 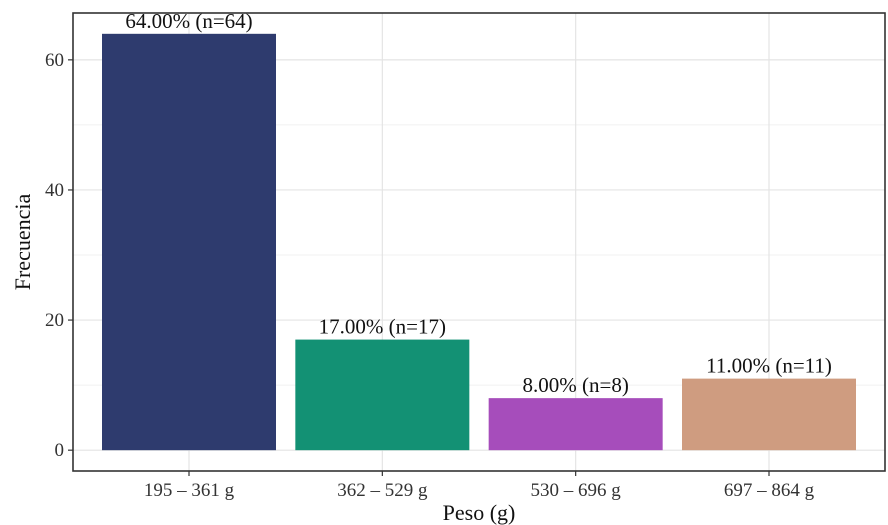 I want to click on x-tick-label: 362 – 529 g, so click(x=382, y=490).